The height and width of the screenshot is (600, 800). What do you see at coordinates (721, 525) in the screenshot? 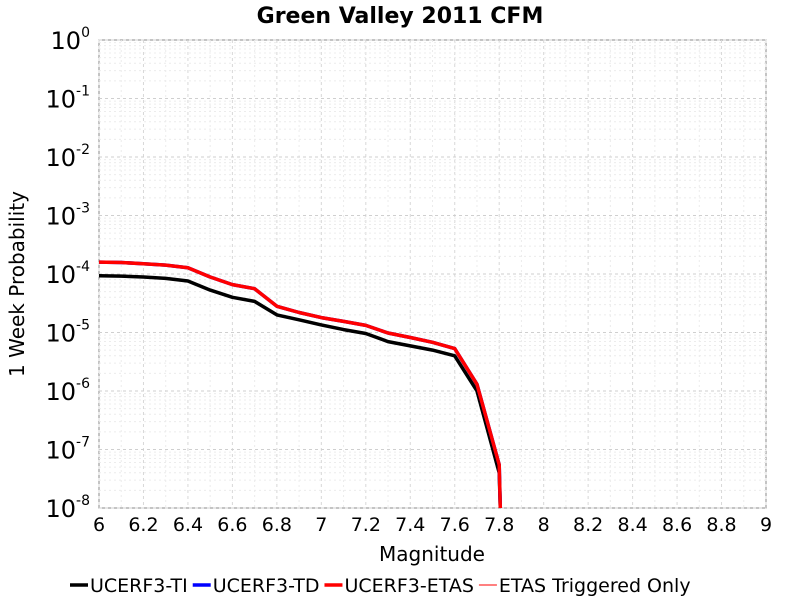
I see `x-tick-label: 8.8` at bounding box center [721, 525].